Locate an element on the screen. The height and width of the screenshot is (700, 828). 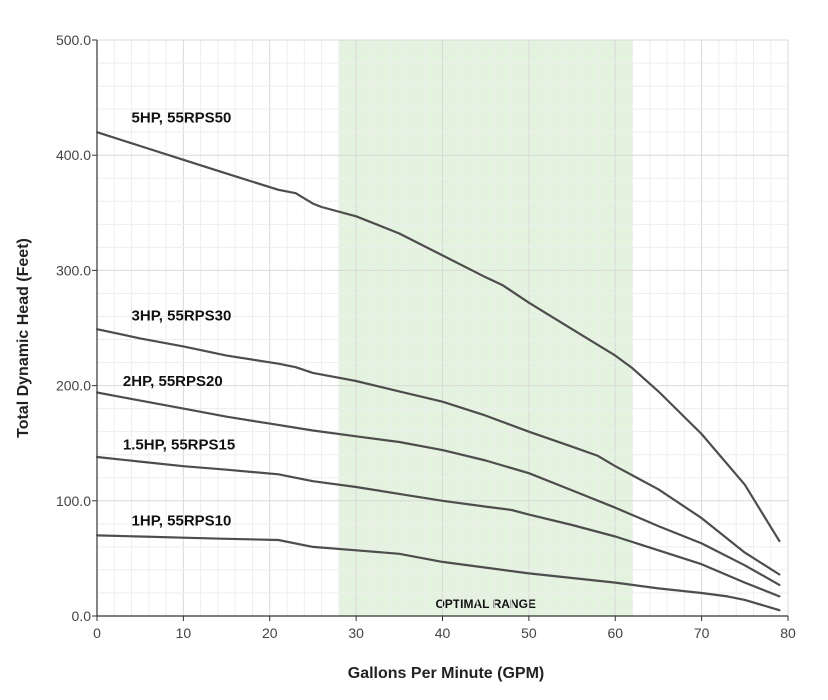
x-tick-label: 70 is located at coordinates (702, 633).